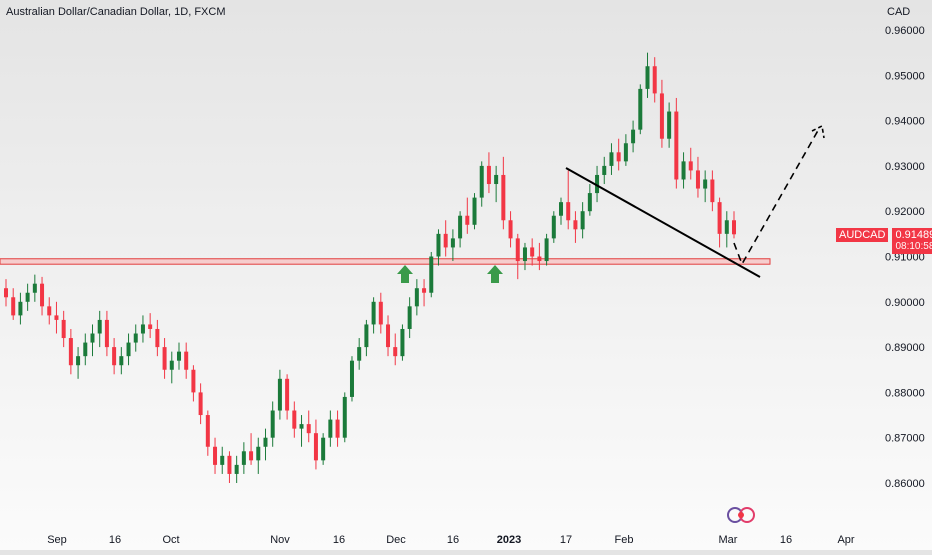  I want to click on y-tick-label: 0.92000, so click(905, 212).